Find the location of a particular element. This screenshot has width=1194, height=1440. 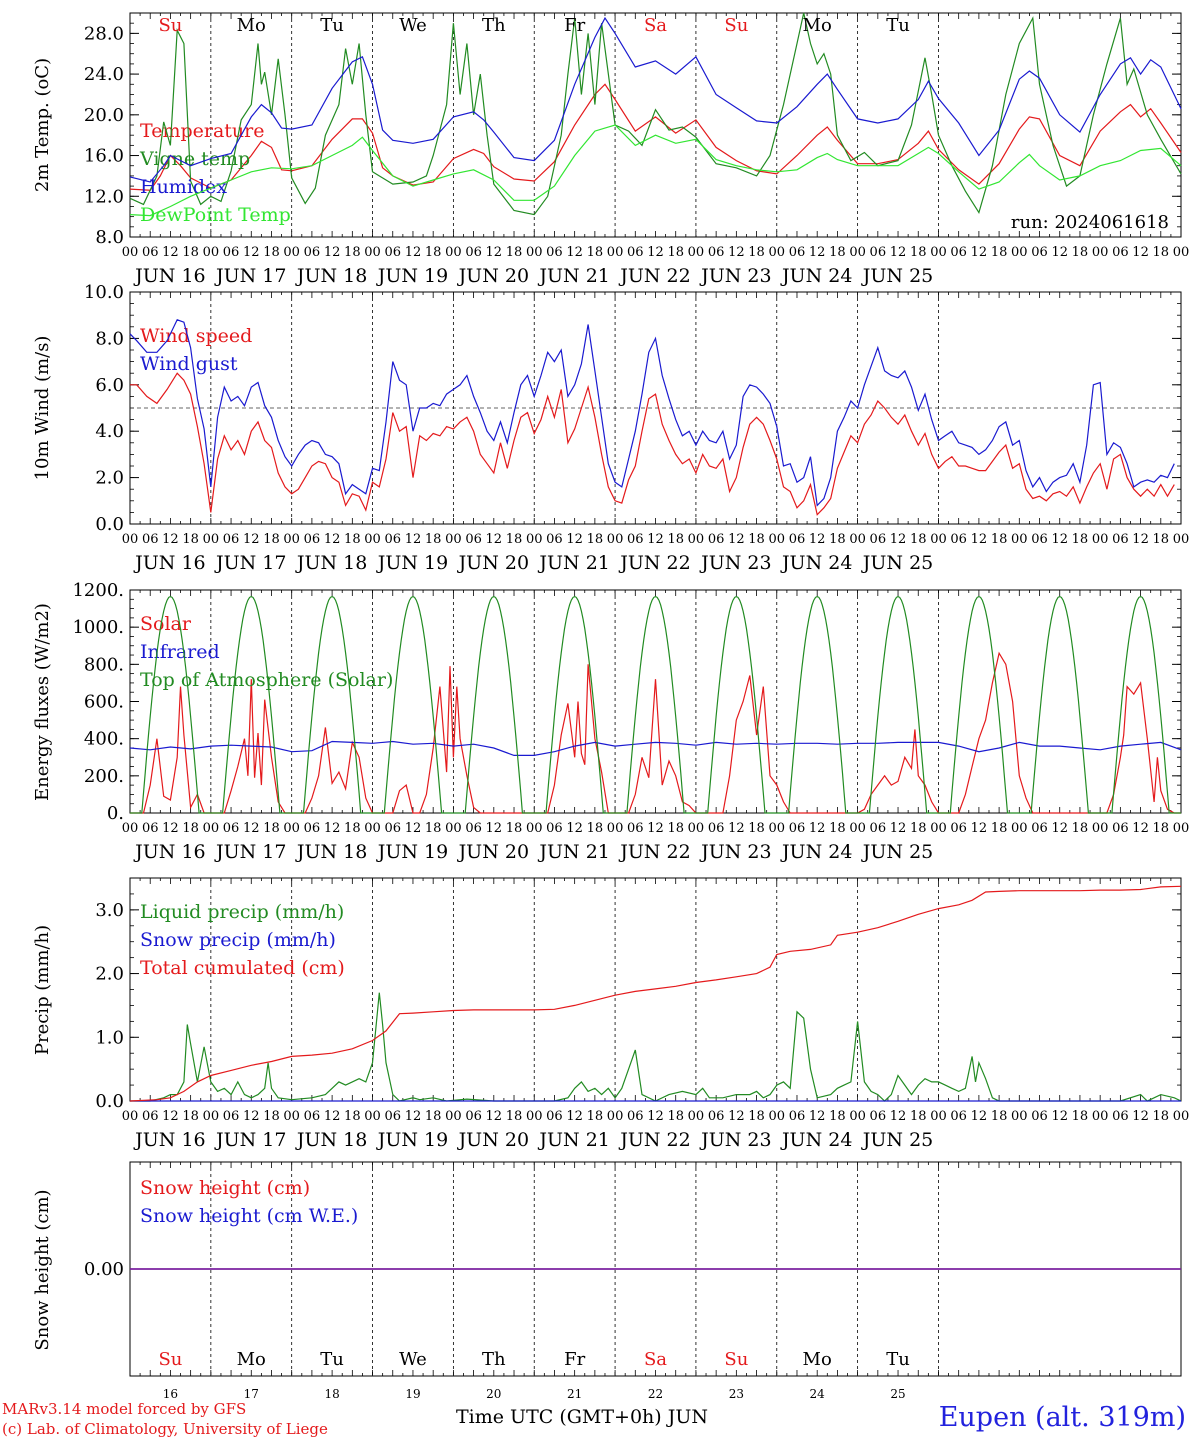

series-line-wind-speed is located at coordinates (652, 444).